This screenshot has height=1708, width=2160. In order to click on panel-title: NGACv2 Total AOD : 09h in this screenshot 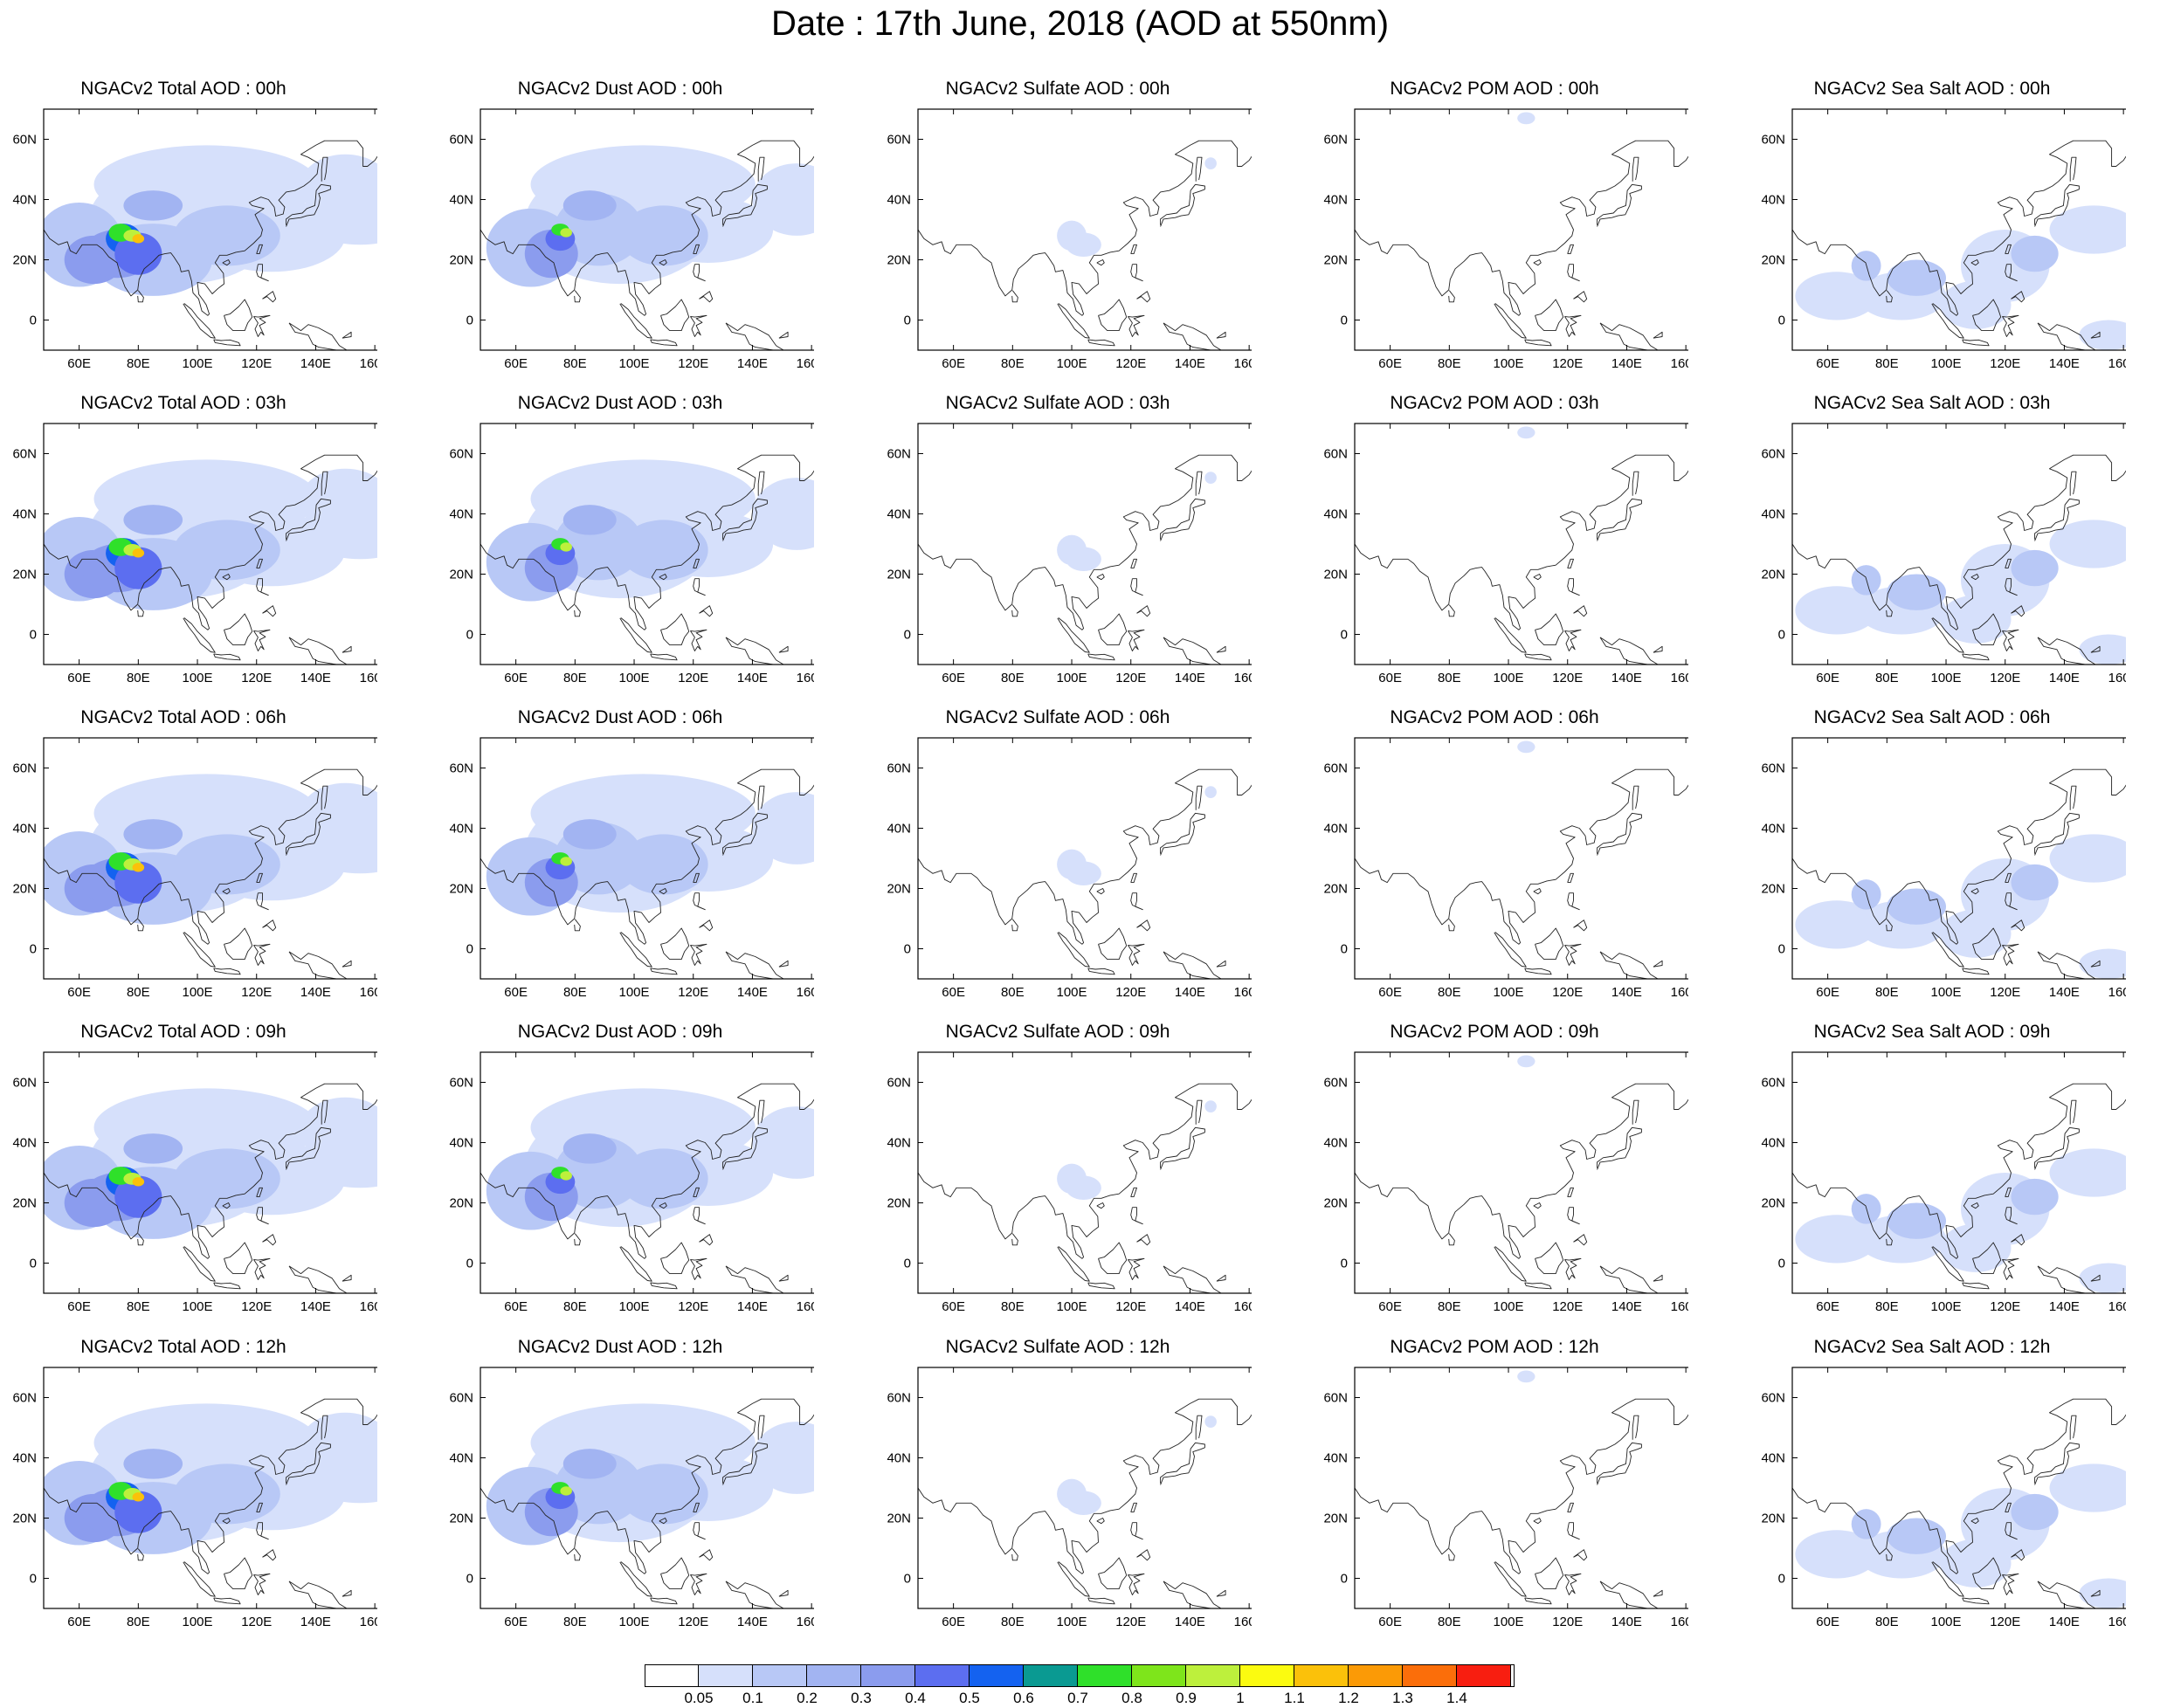, I will do `click(183, 1032)`.